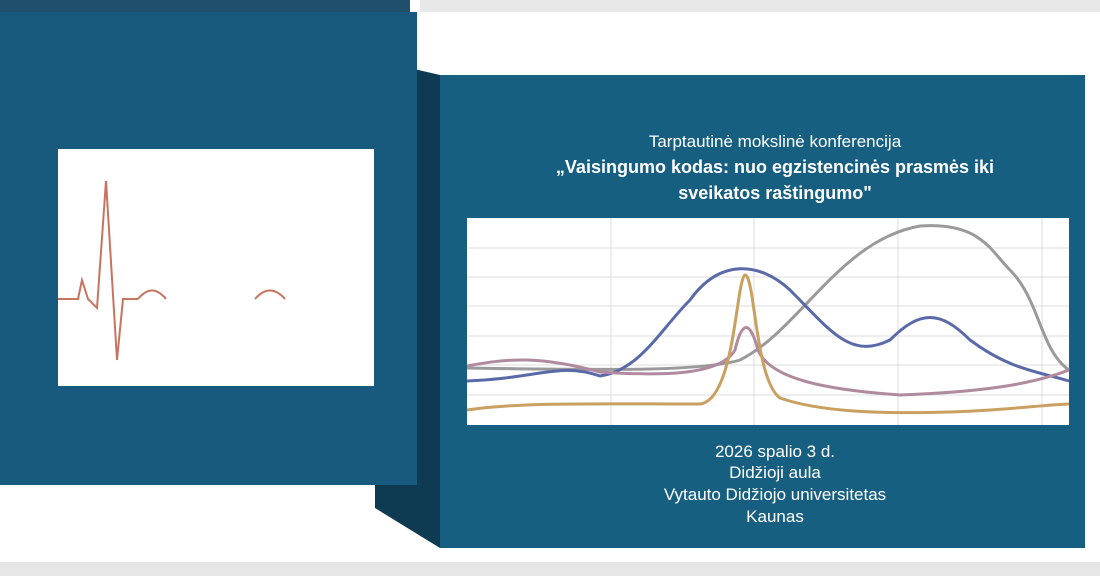 The height and width of the screenshot is (576, 1100). Describe the element at coordinates (775, 193) in the screenshot. I see `title-line: sveikatos raštingumo"` at that location.